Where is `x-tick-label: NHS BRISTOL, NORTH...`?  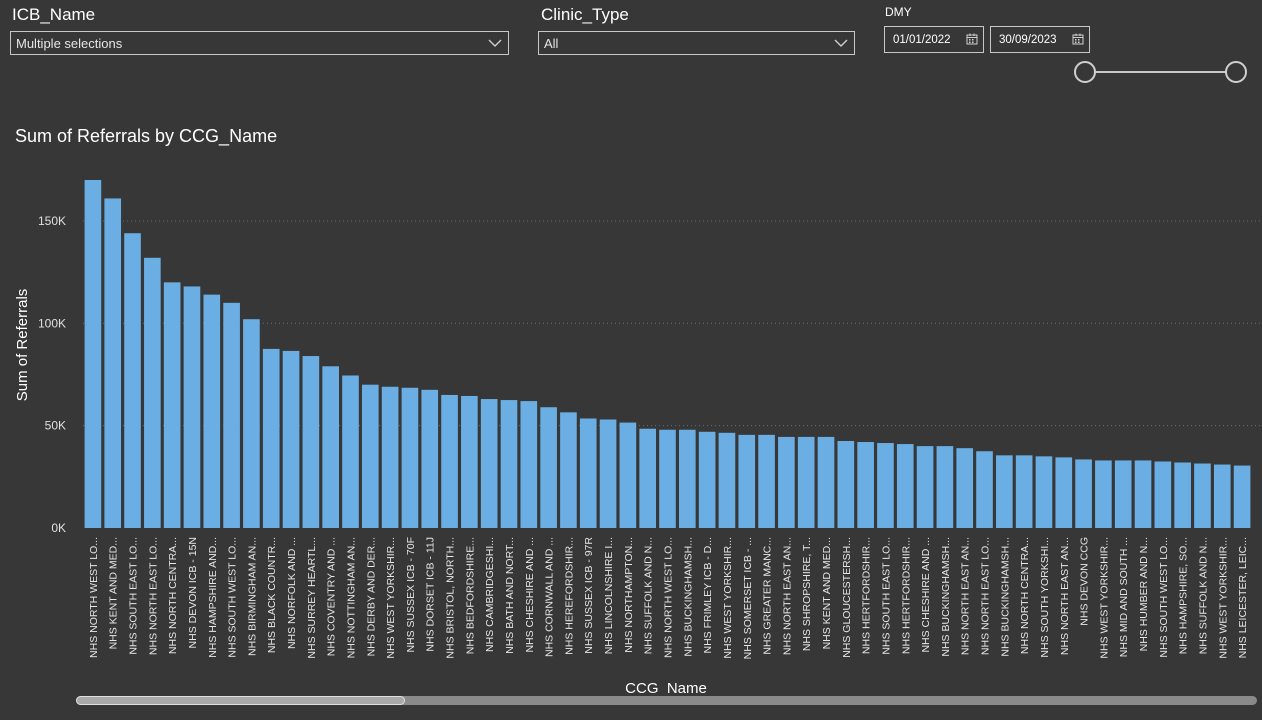
x-tick-label: NHS BRISTOL, NORTH... is located at coordinates (451, 598).